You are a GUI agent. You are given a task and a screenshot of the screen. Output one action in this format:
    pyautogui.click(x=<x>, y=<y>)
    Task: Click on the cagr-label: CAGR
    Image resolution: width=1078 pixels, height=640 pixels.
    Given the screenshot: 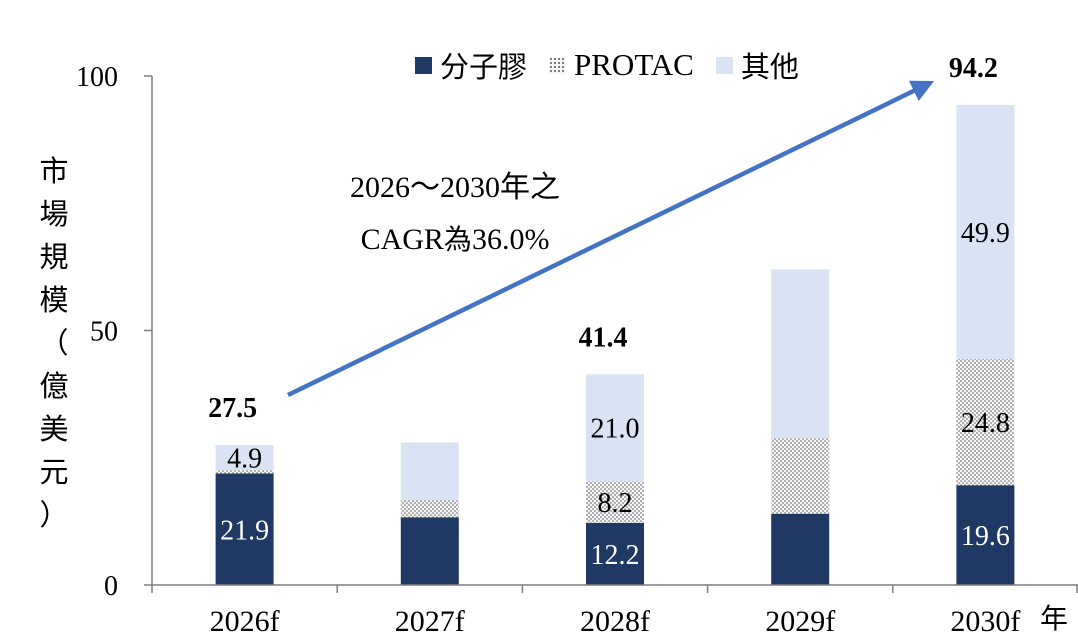 What is the action you would take?
    pyautogui.click(x=402, y=239)
    